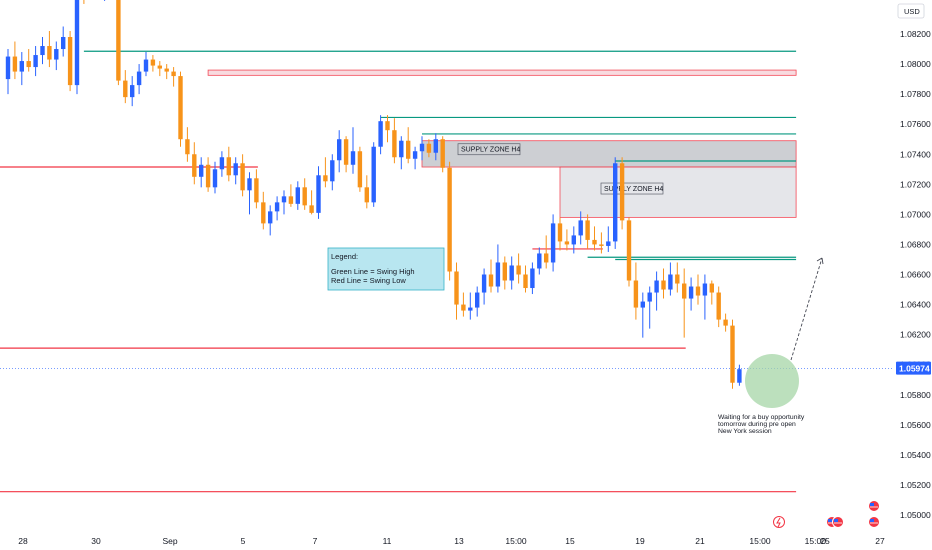 This screenshot has width=932, height=550. What do you see at coordinates (915, 335) in the screenshot?
I see `y-tick-label: 1.06200` at bounding box center [915, 335].